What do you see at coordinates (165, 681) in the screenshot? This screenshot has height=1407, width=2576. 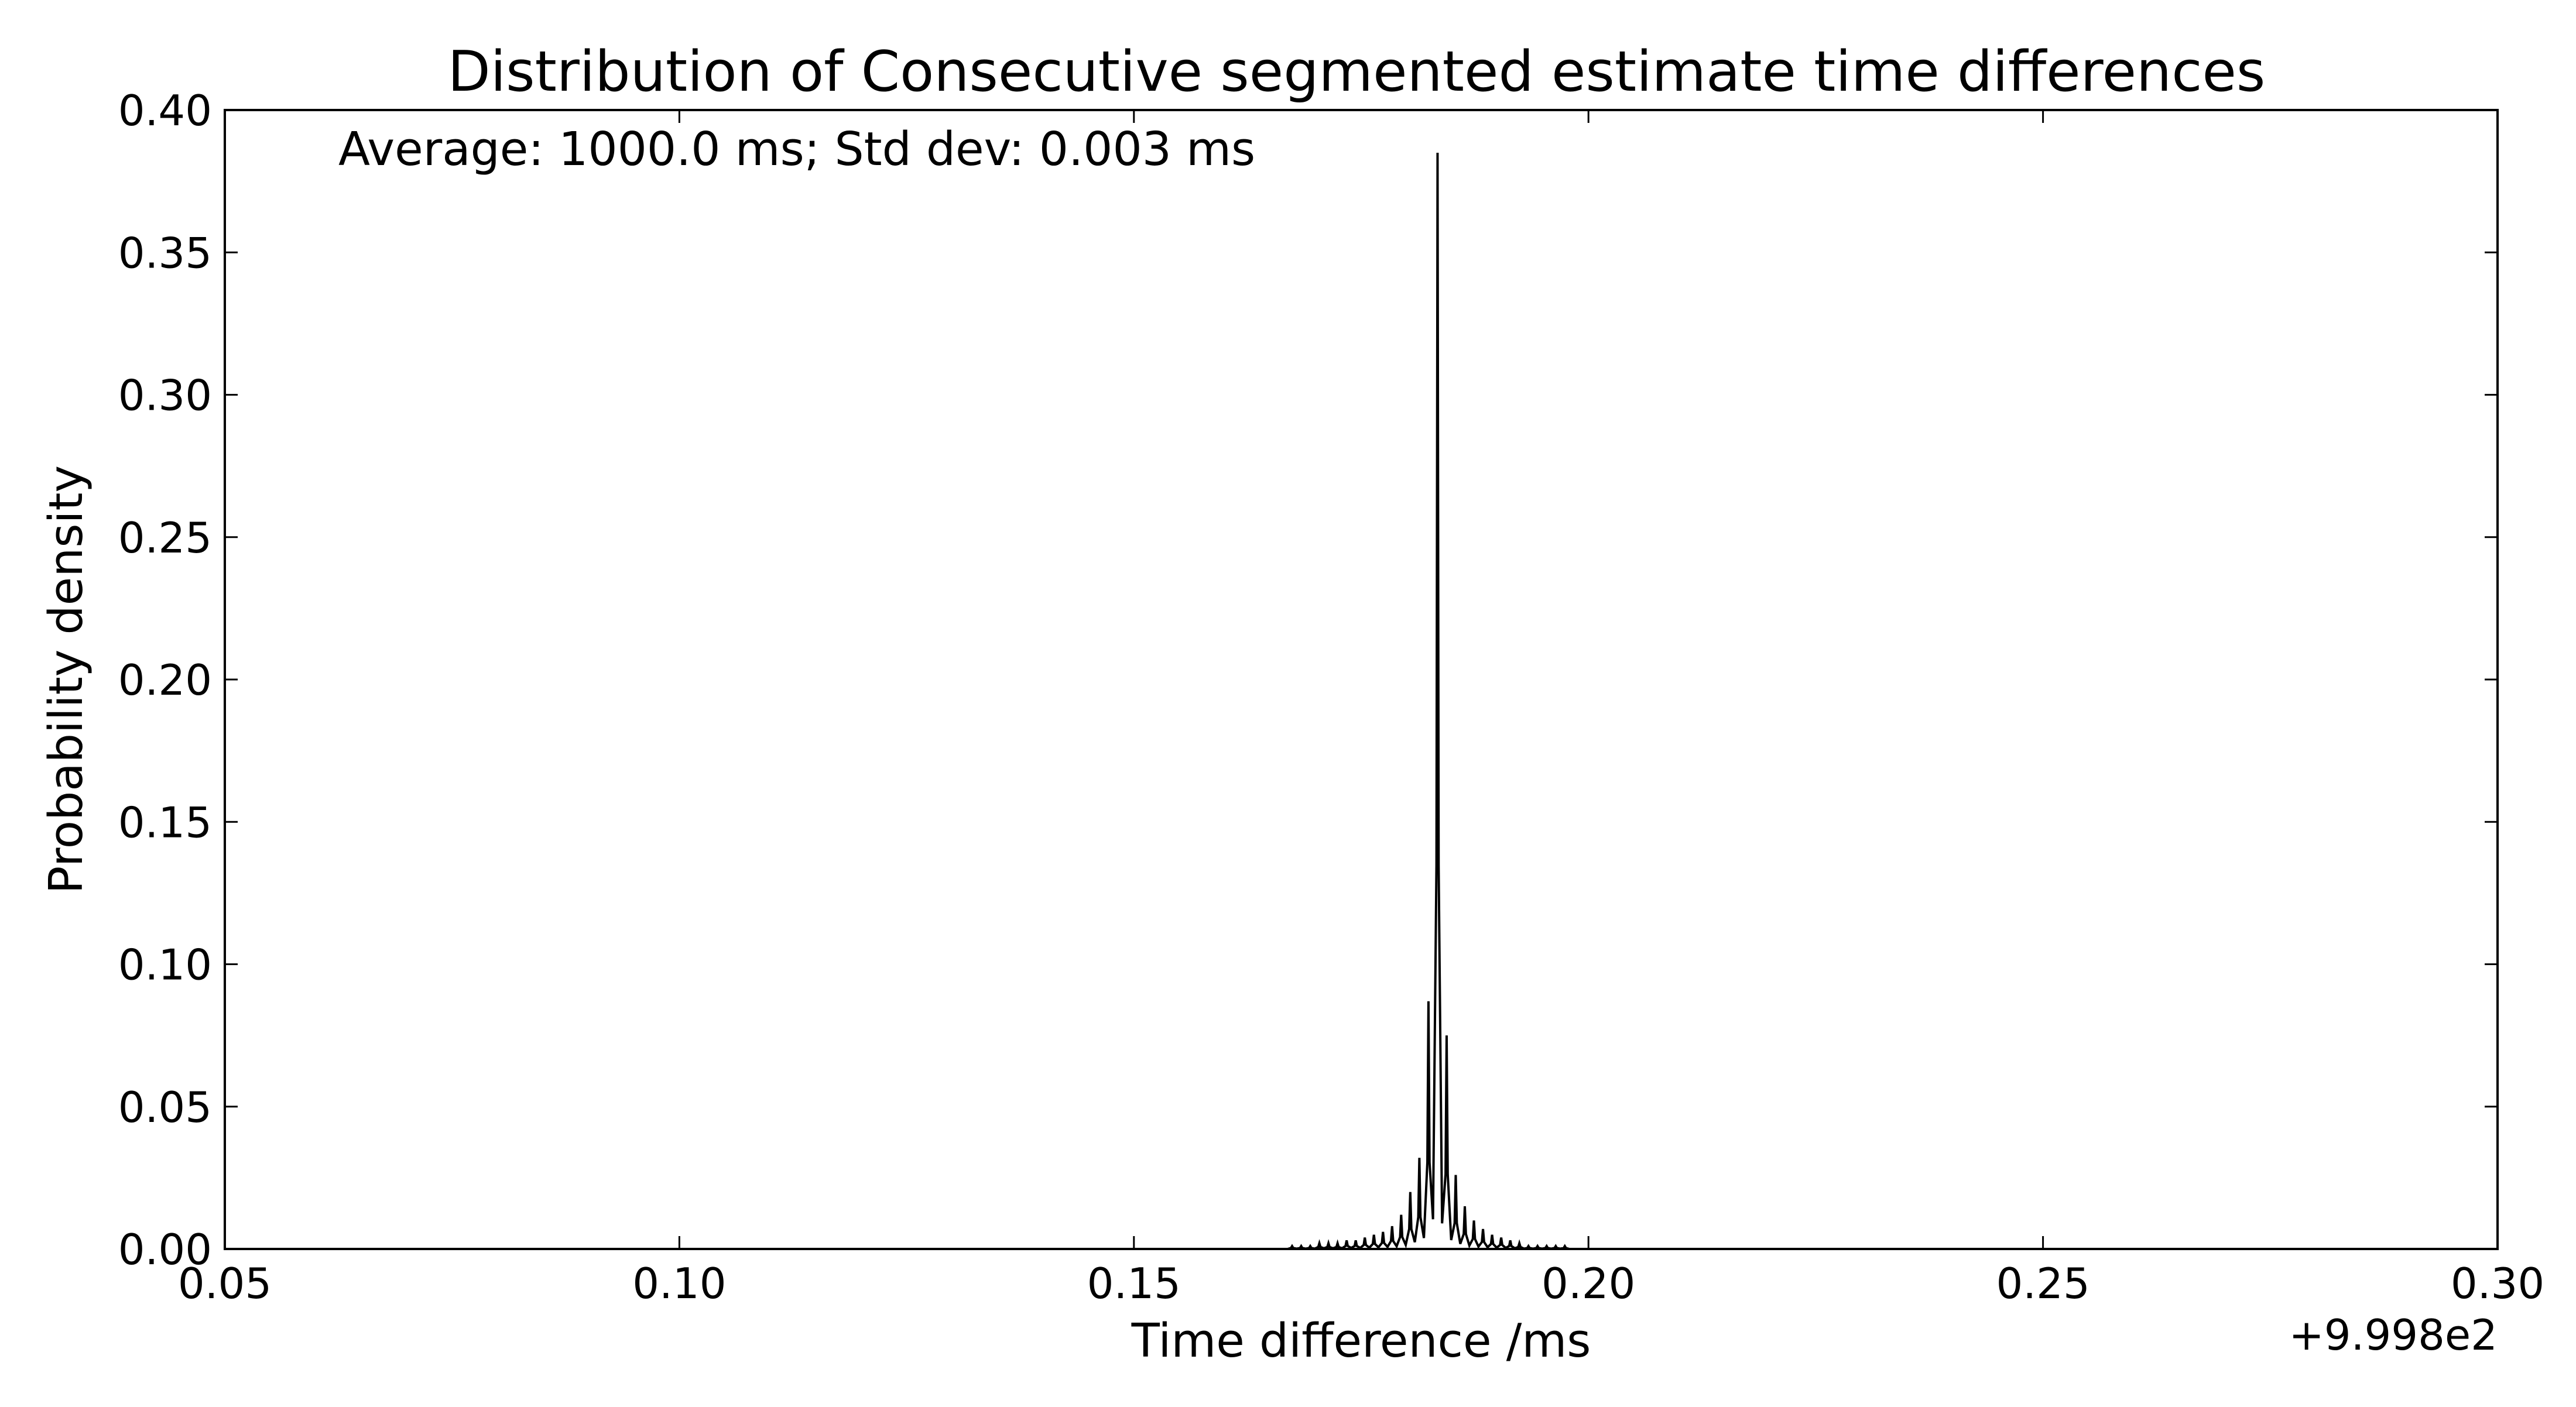 I see `y-tick-label: 0.20` at bounding box center [165, 681].